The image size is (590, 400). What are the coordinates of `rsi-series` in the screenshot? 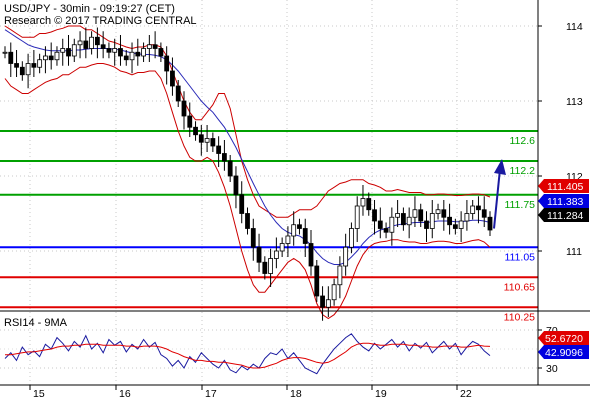 It's located at (247, 354).